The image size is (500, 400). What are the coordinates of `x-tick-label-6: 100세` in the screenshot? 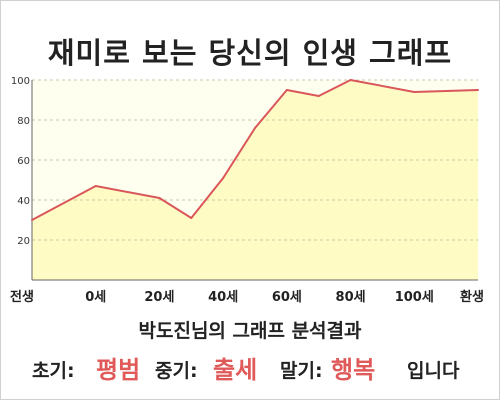 It's located at (414, 297).